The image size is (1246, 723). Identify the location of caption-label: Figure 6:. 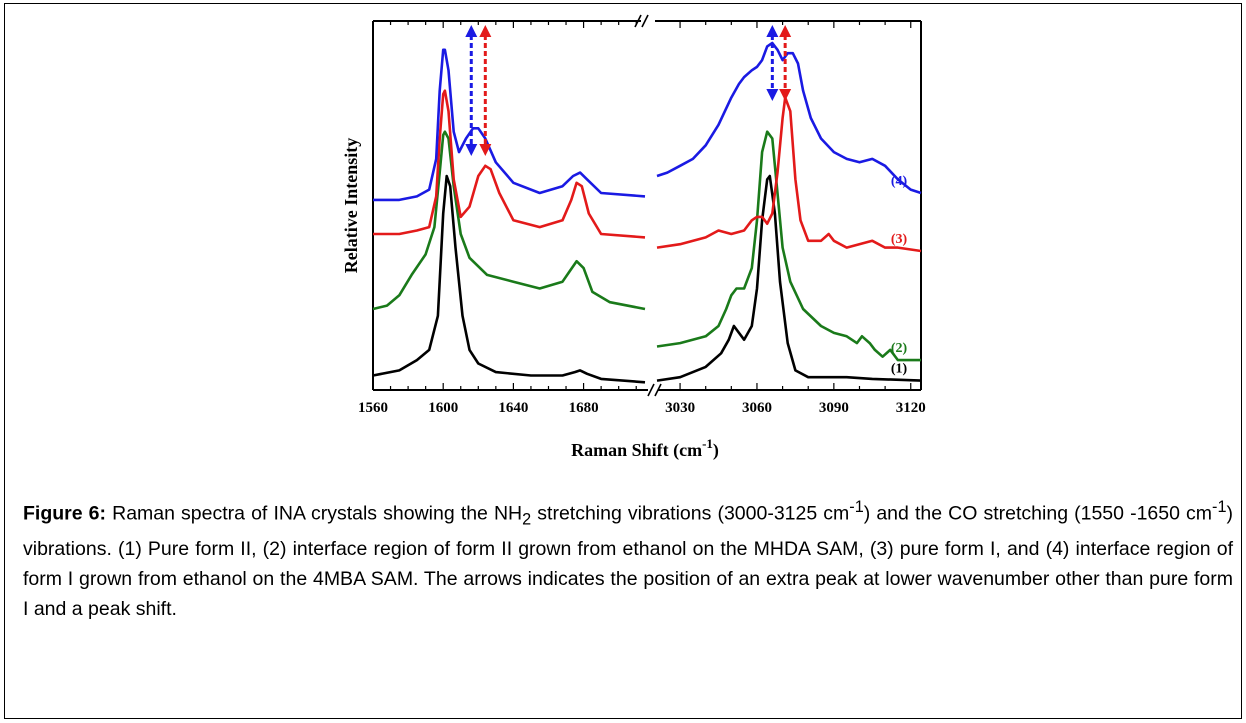
(65, 513).